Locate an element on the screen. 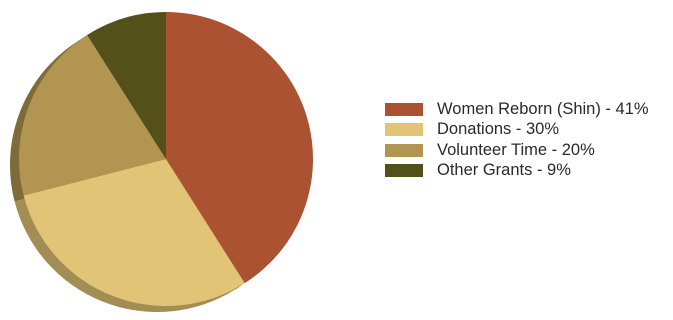  legend-item-women-reborn: Women Reborn (Shin) - 41% is located at coordinates (517, 109).